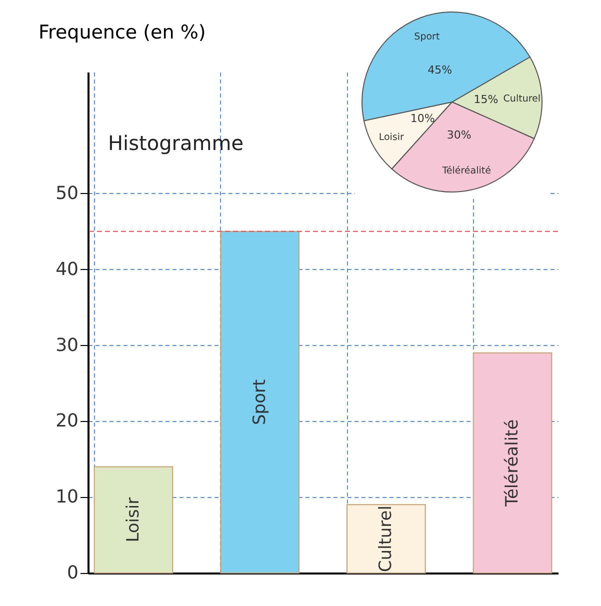 This screenshot has width=601, height=606. What do you see at coordinates (67, 345) in the screenshot?
I see `y-tick-label: 30` at bounding box center [67, 345].